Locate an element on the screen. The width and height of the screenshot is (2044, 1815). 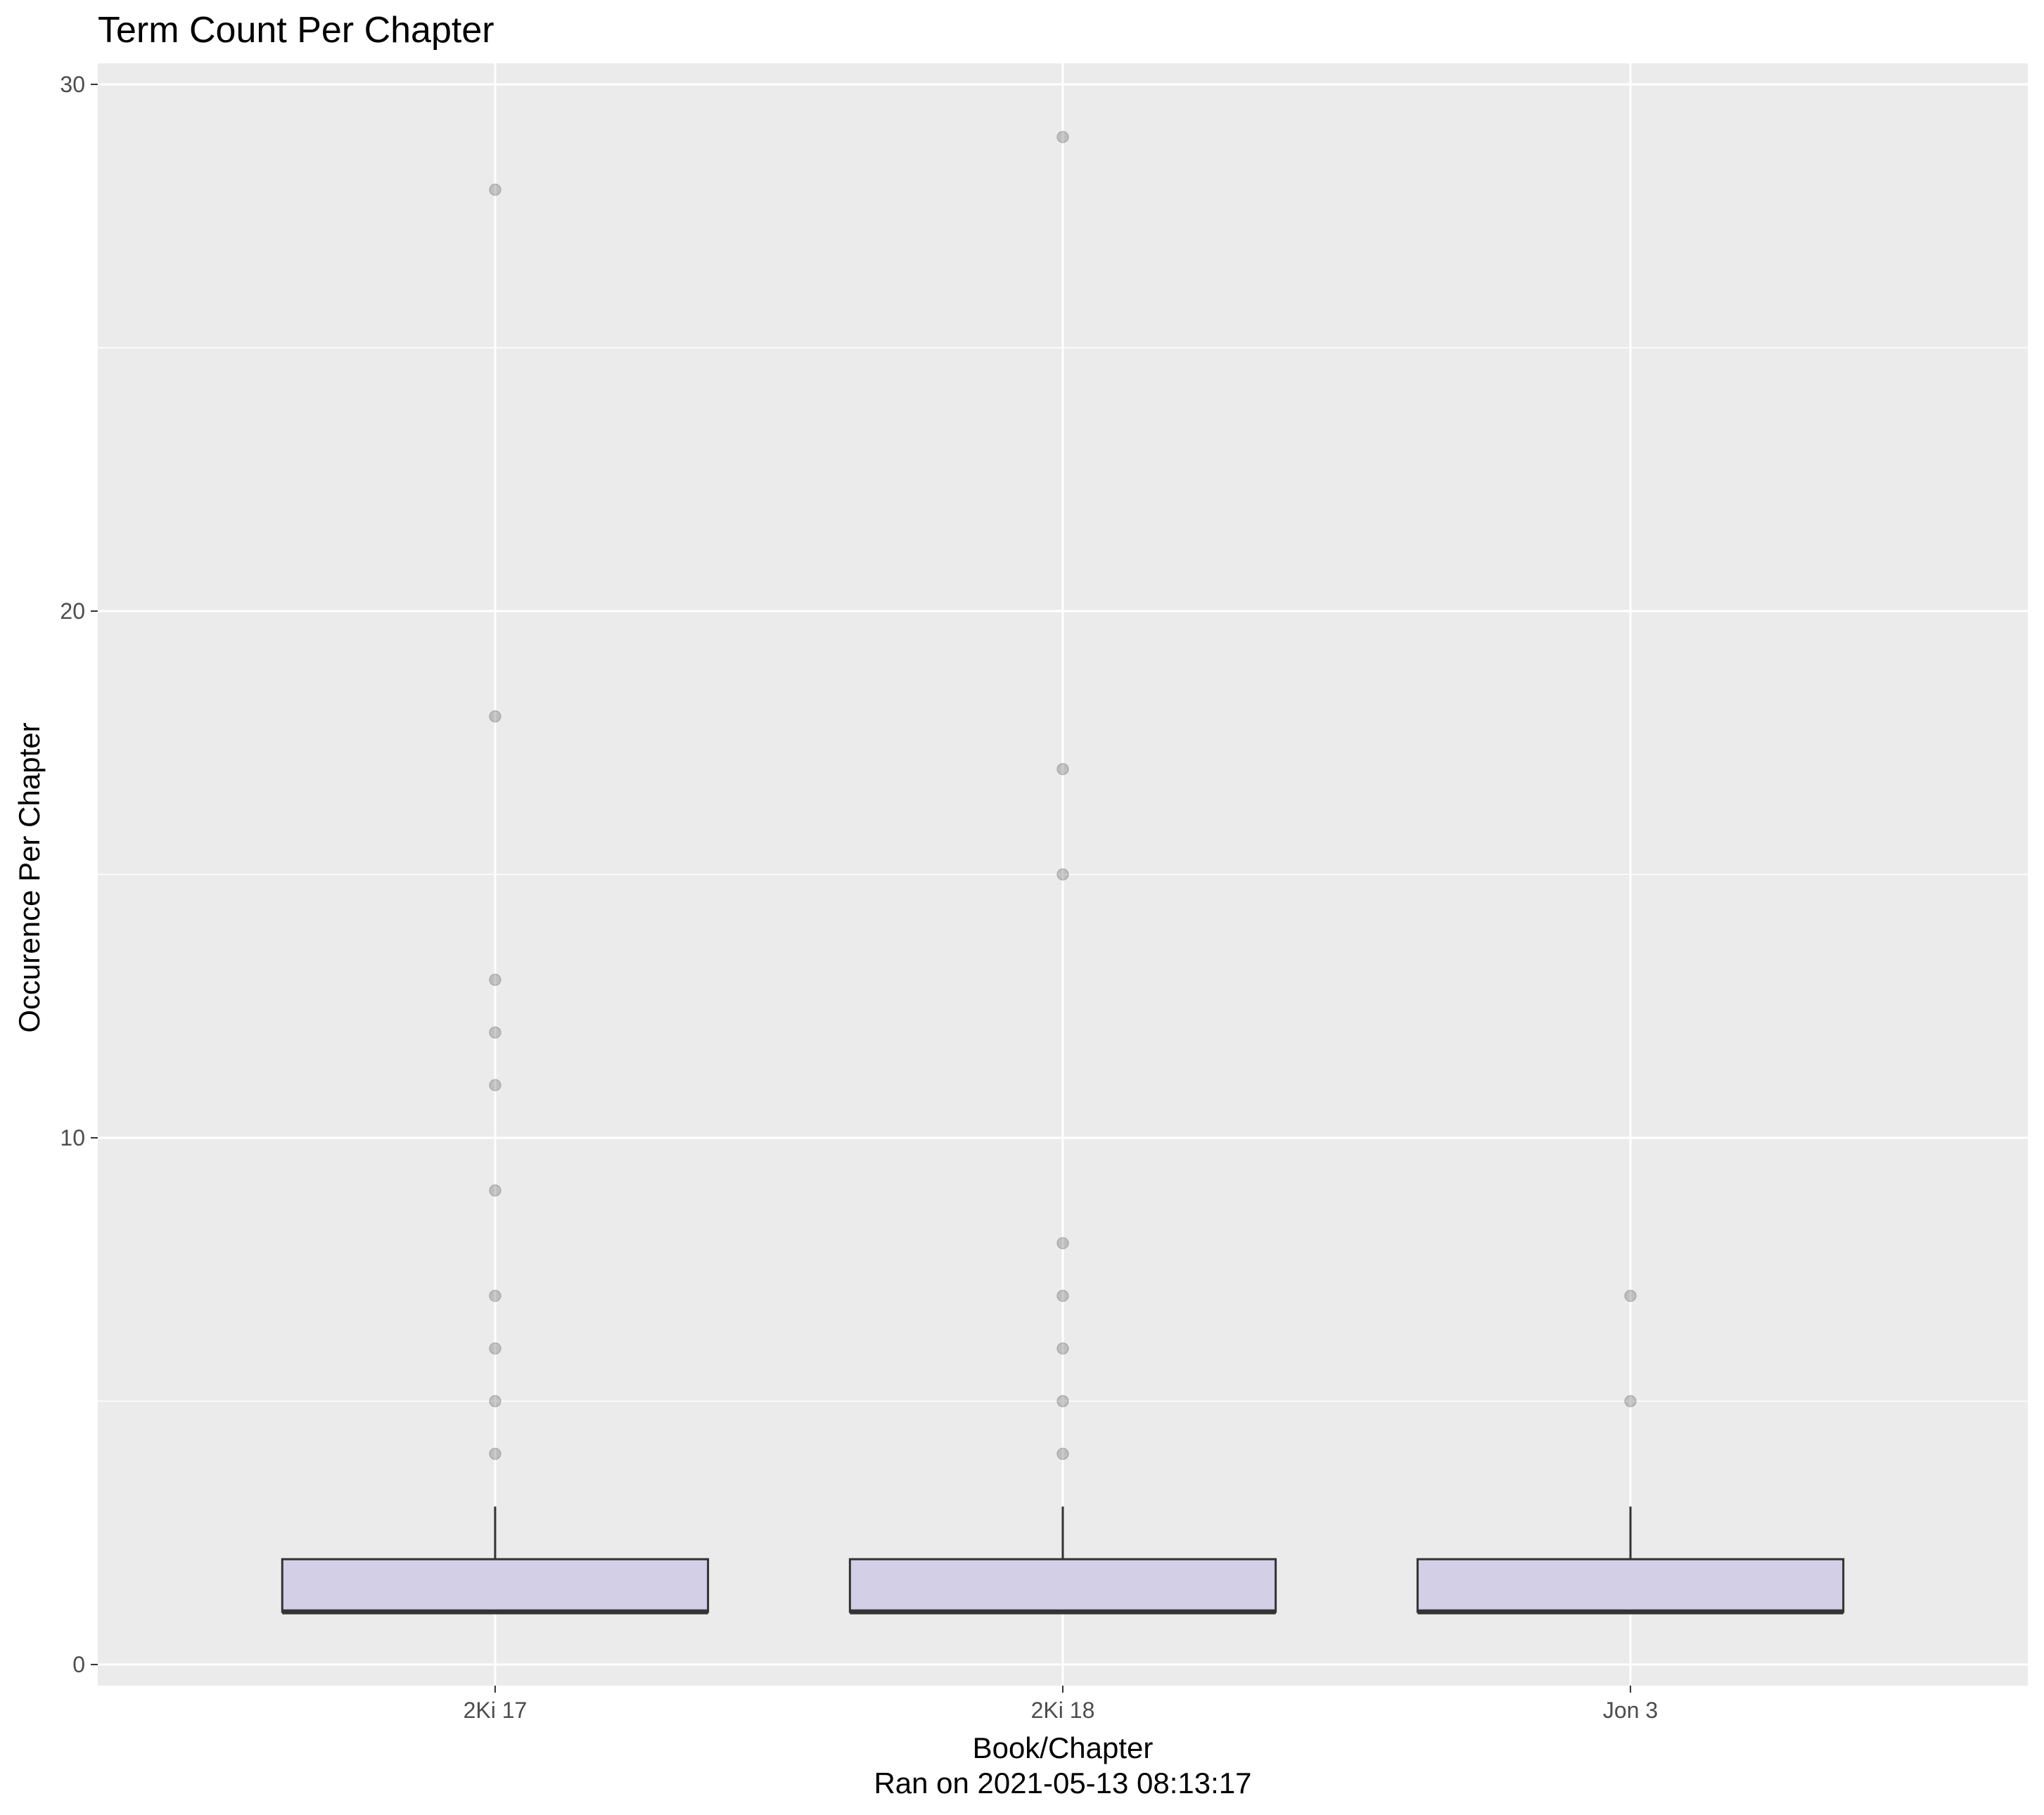
y-tick-label: 20 is located at coordinates (72, 611).